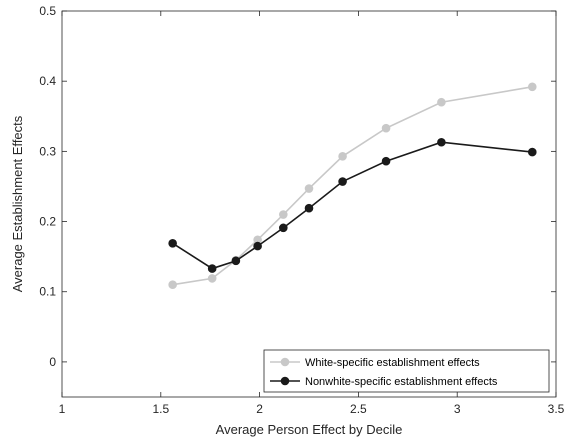 This screenshot has width=565, height=443. Describe the element at coordinates (309, 429) in the screenshot. I see `x-axis-title: Average Person Effect by Decile` at that location.